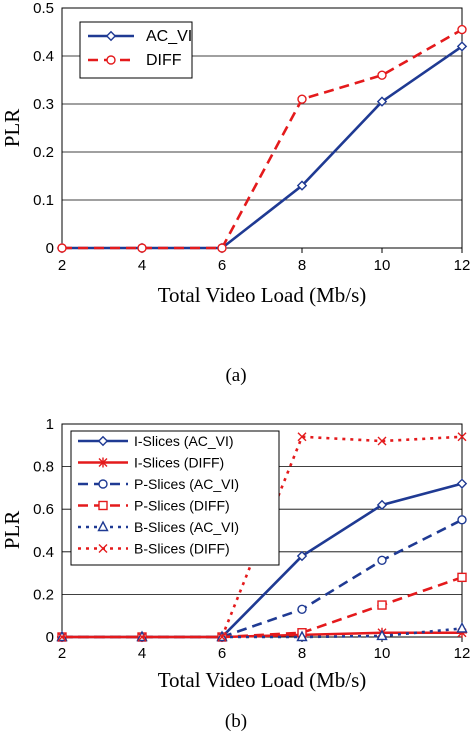 The image size is (474, 739). I want to click on chart-a-x-tick-label: 4, so click(142, 265).